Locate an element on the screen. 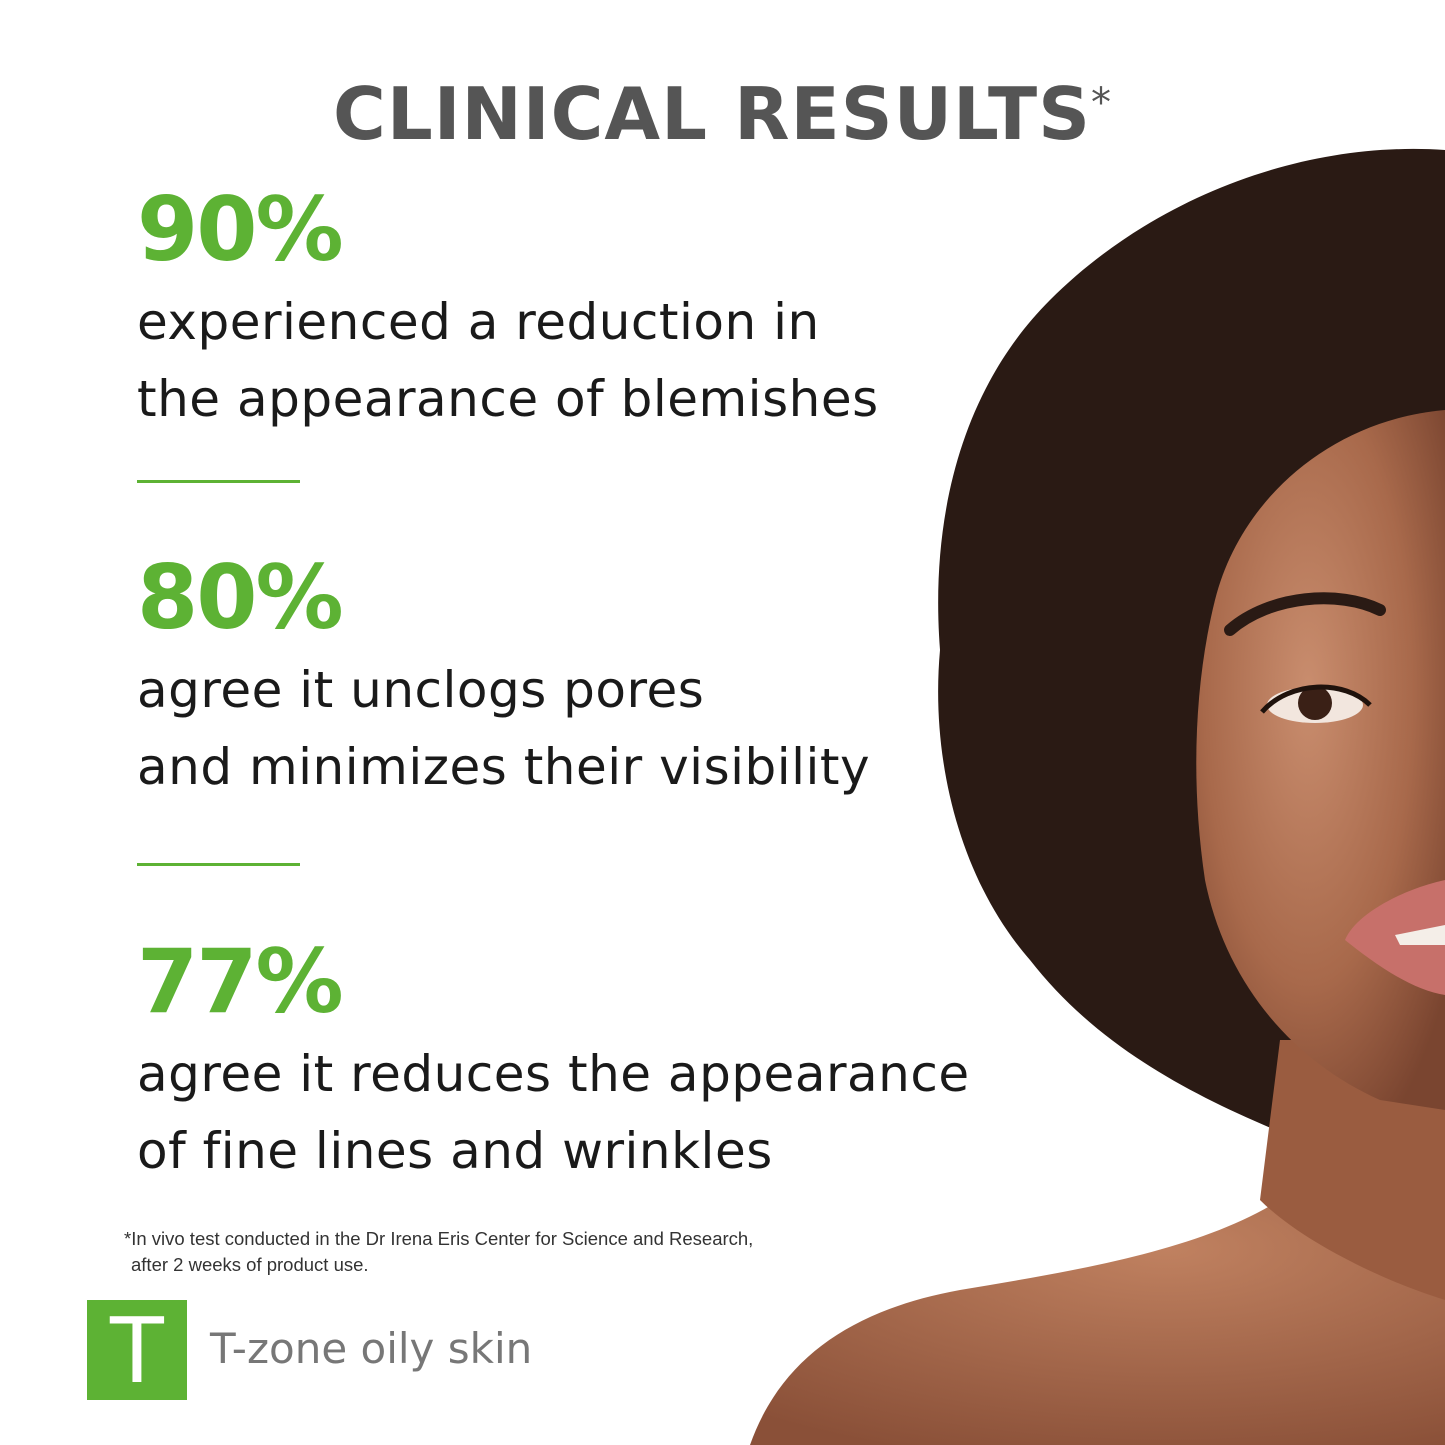 The image size is (1445, 1445). t-zone-badge-icon: T is located at coordinates (137, 1350).